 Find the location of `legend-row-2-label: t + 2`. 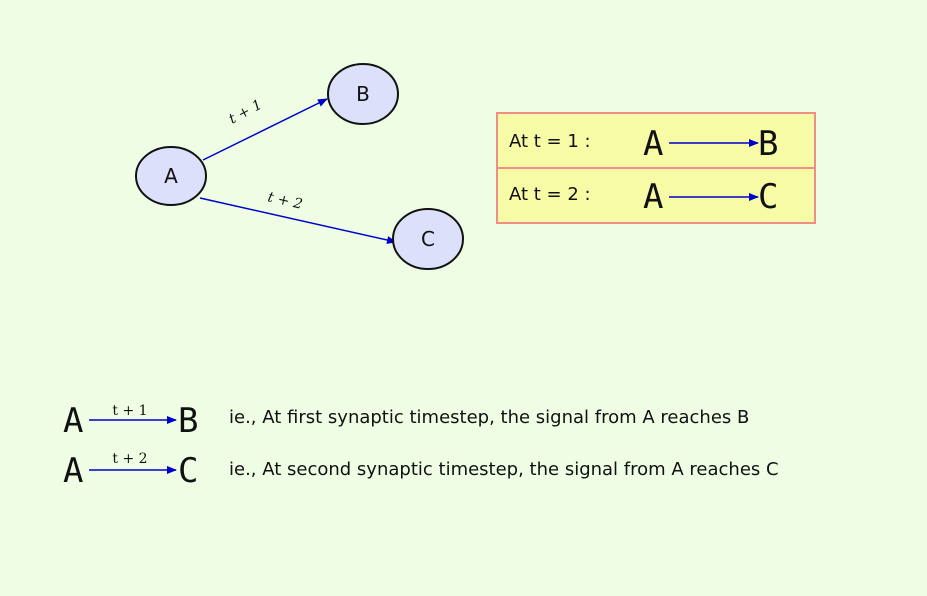

legend-row-2-label: t + 2 is located at coordinates (129, 459).